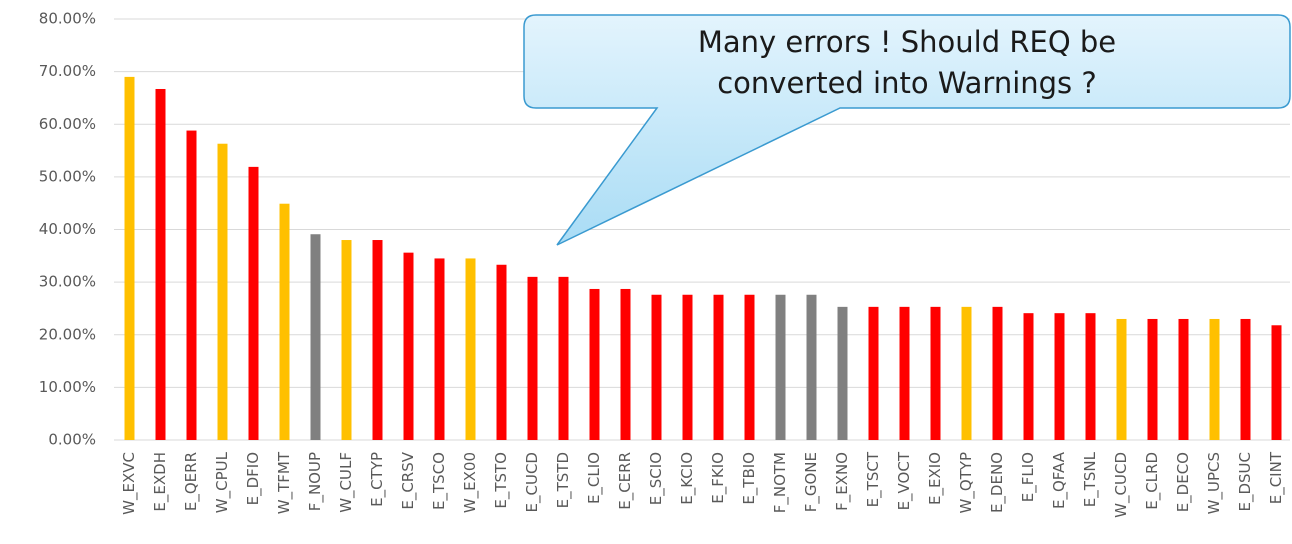 This screenshot has width=1292, height=544. I want to click on x-tick-label: E_TBIO, so click(749, 478).